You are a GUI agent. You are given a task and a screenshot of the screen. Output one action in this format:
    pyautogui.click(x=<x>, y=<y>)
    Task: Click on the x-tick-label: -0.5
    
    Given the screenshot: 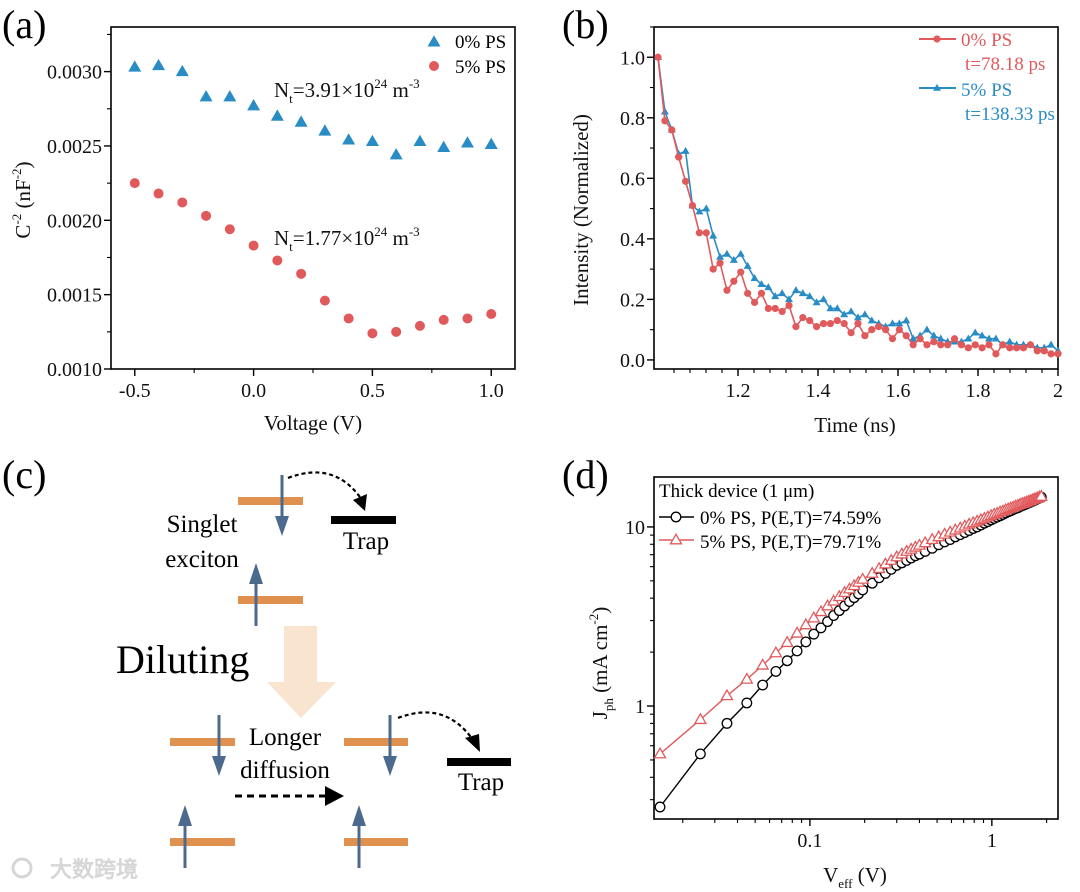 What is the action you would take?
    pyautogui.click(x=135, y=391)
    